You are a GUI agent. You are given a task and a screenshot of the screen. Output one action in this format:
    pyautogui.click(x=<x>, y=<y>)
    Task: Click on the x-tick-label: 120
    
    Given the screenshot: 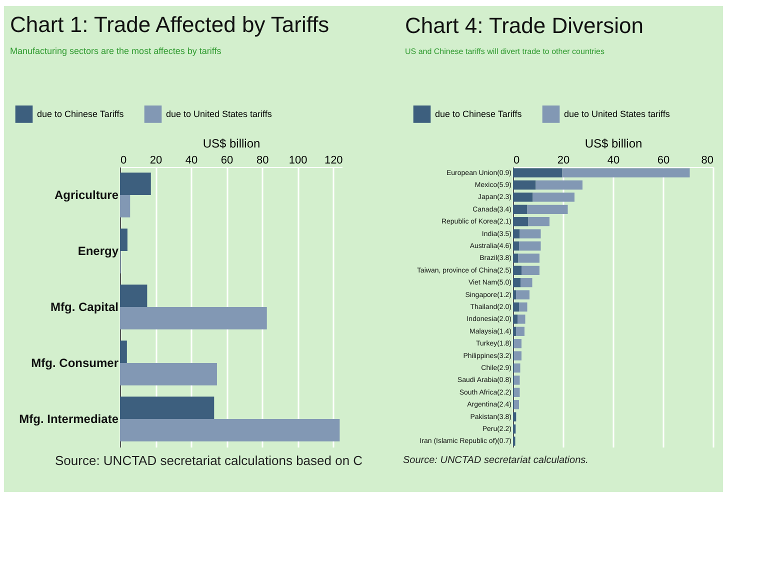 What is the action you would take?
    pyautogui.click(x=333, y=160)
    